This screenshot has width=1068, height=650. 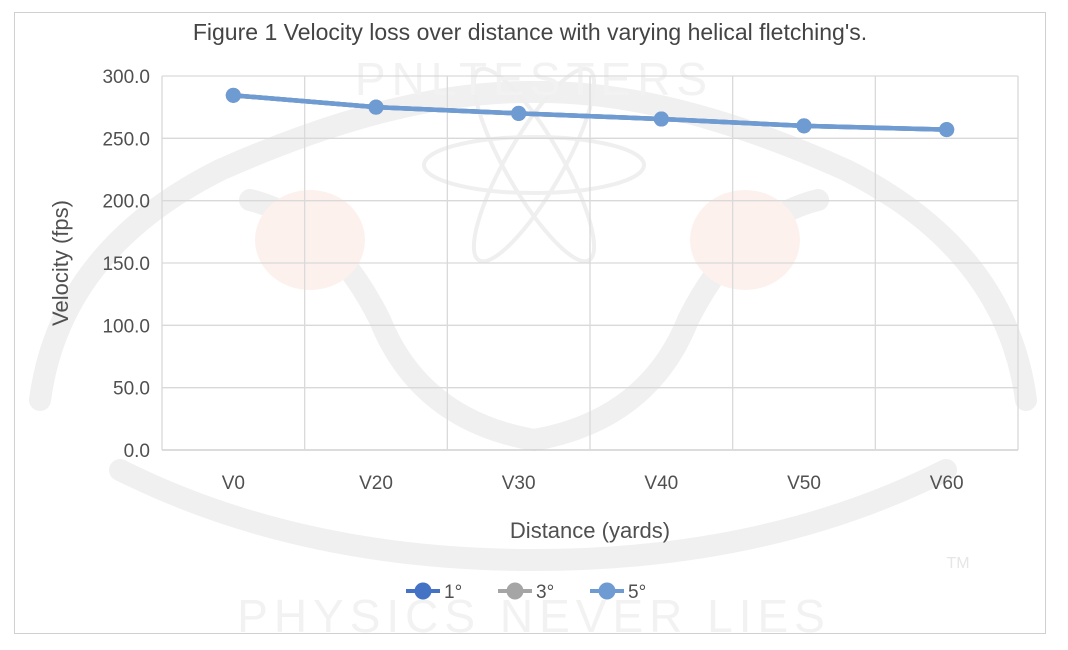 What do you see at coordinates (618, 592) in the screenshot?
I see `legend-item: 5°` at bounding box center [618, 592].